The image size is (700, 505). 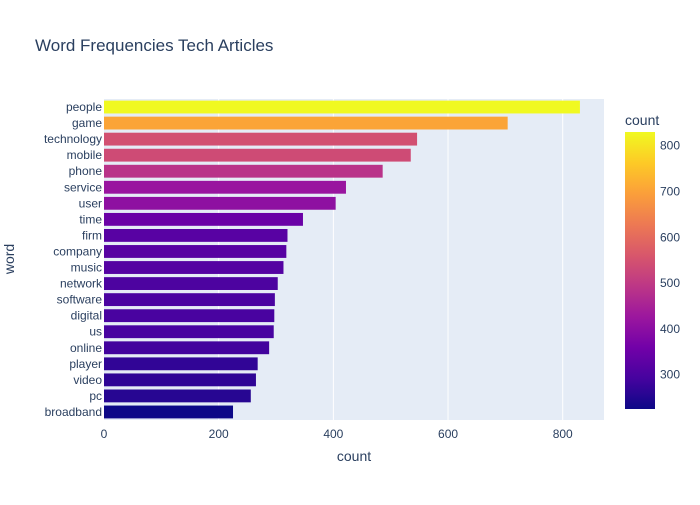 I want to click on y-tick-label: pc, so click(x=95, y=396).